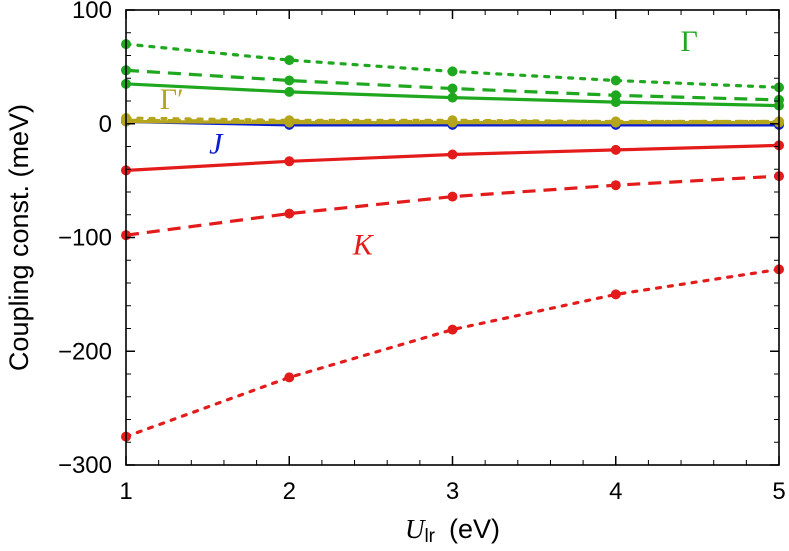  What do you see at coordinates (474, 529) in the screenshot?
I see `x-axis-unit: (eV)` at bounding box center [474, 529].